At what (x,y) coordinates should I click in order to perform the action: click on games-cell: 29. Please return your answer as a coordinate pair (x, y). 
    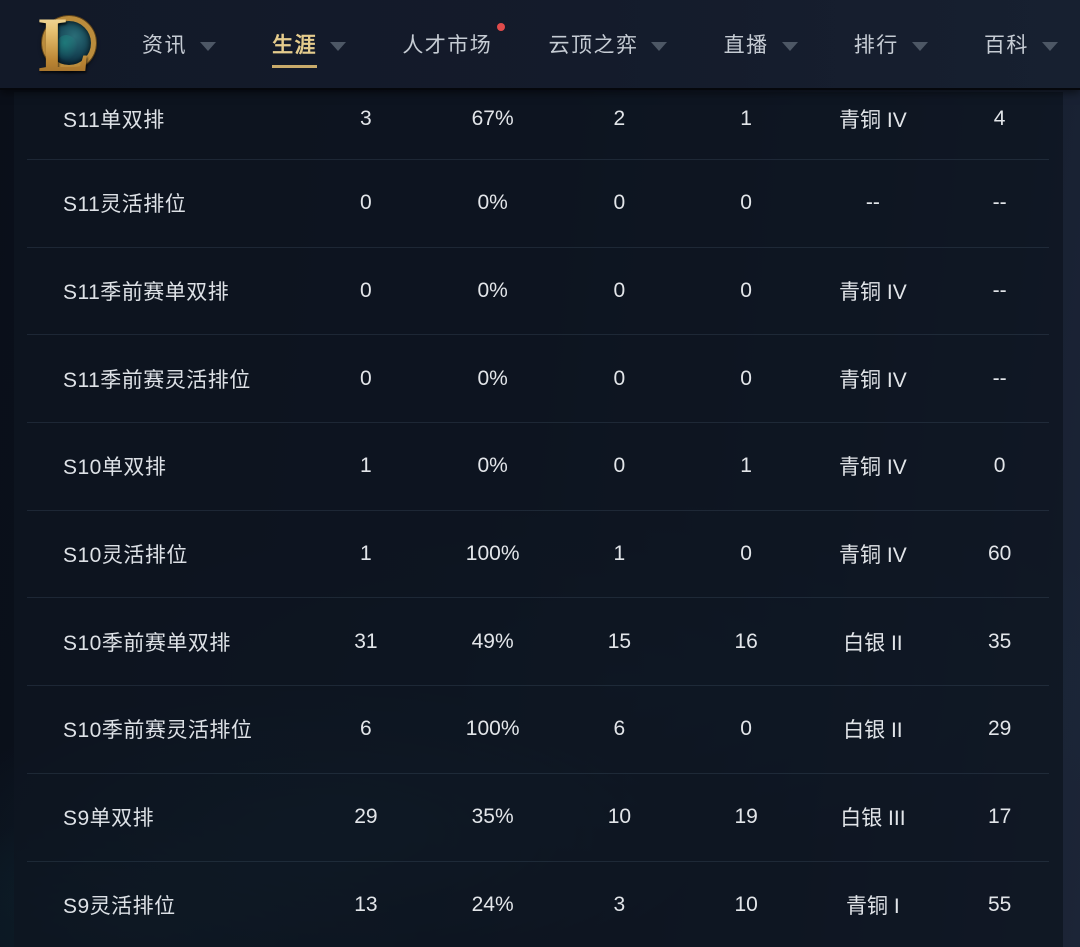
    Looking at the image, I should click on (366, 817).